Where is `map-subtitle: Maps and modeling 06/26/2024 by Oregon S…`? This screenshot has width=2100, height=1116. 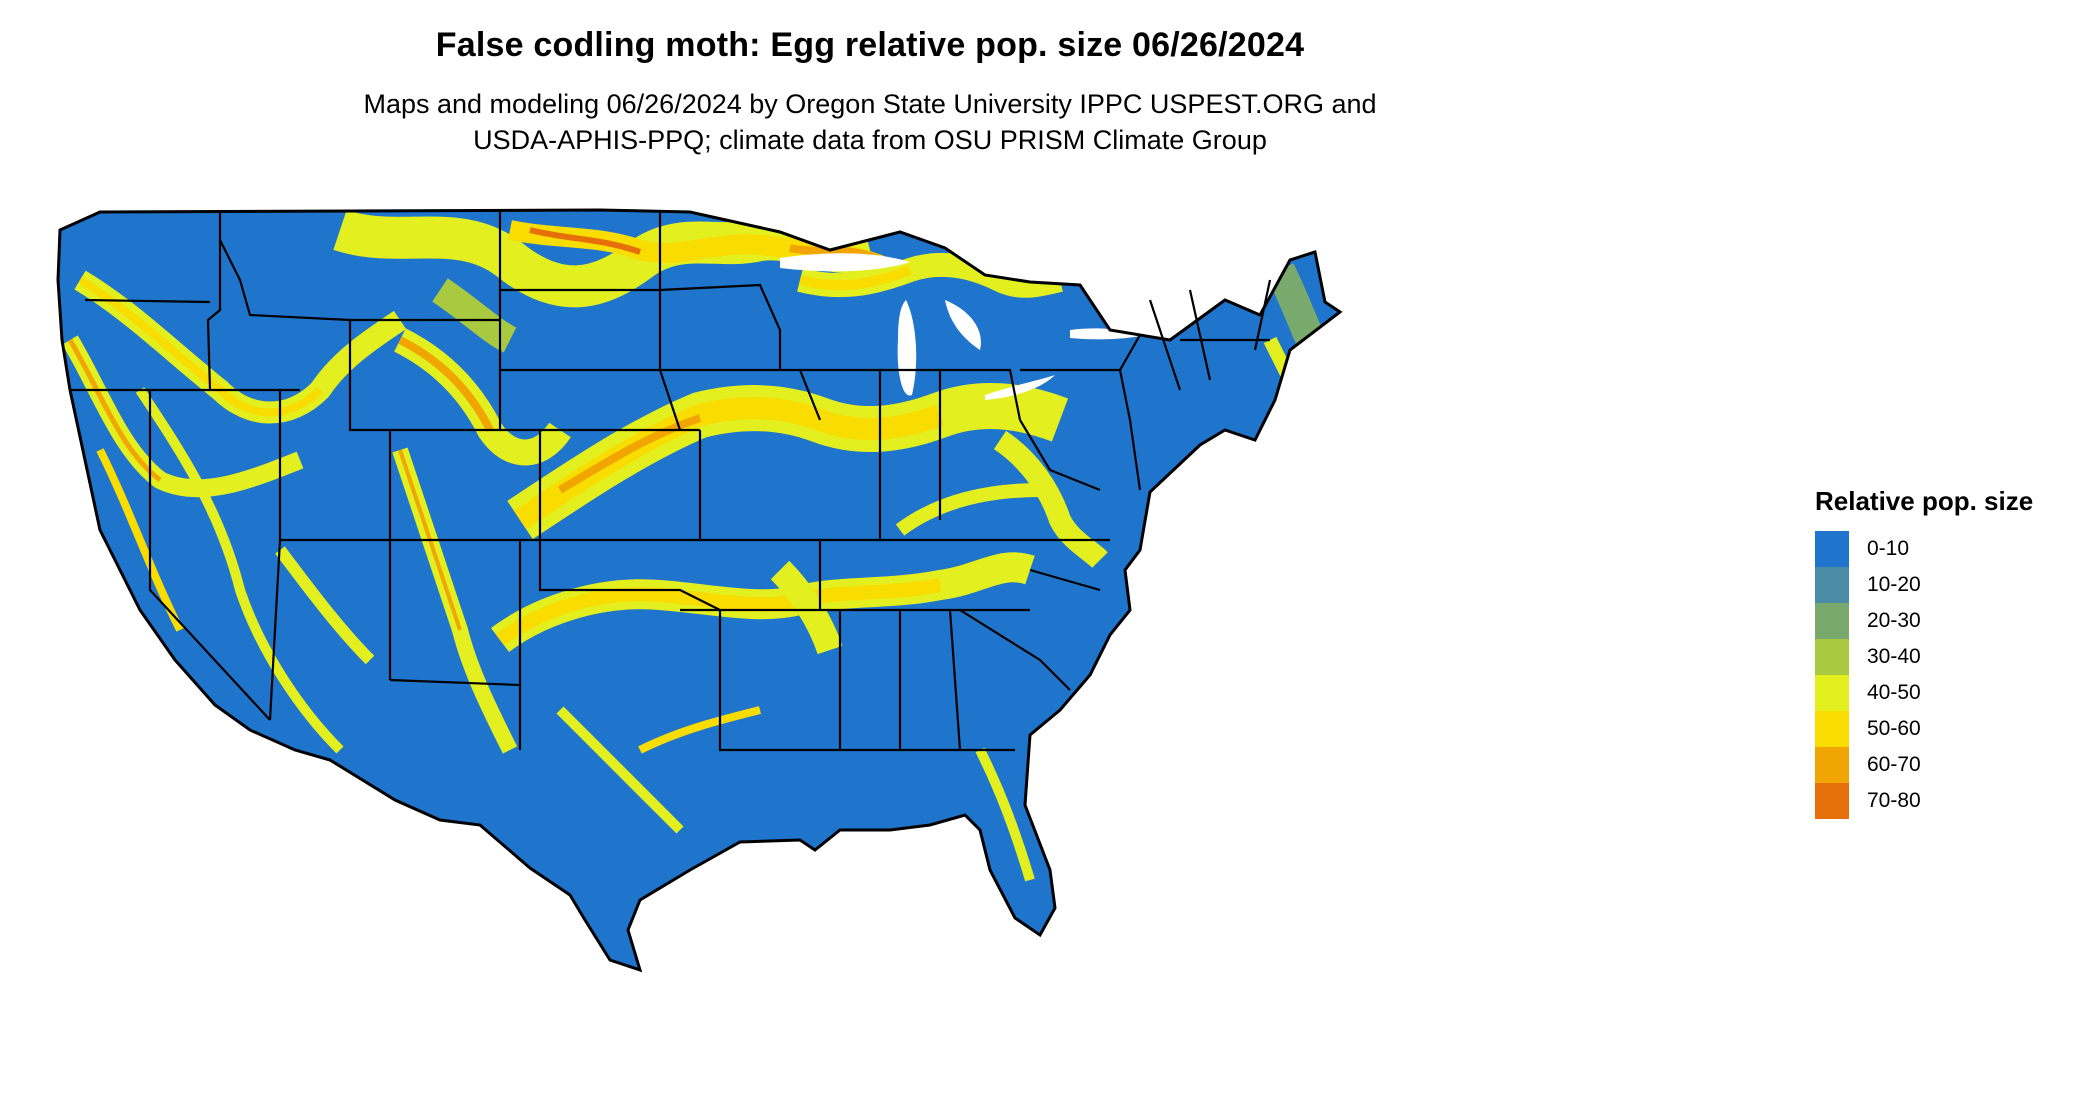 map-subtitle: Maps and modeling 06/26/2024 by Oregon S… is located at coordinates (870, 122).